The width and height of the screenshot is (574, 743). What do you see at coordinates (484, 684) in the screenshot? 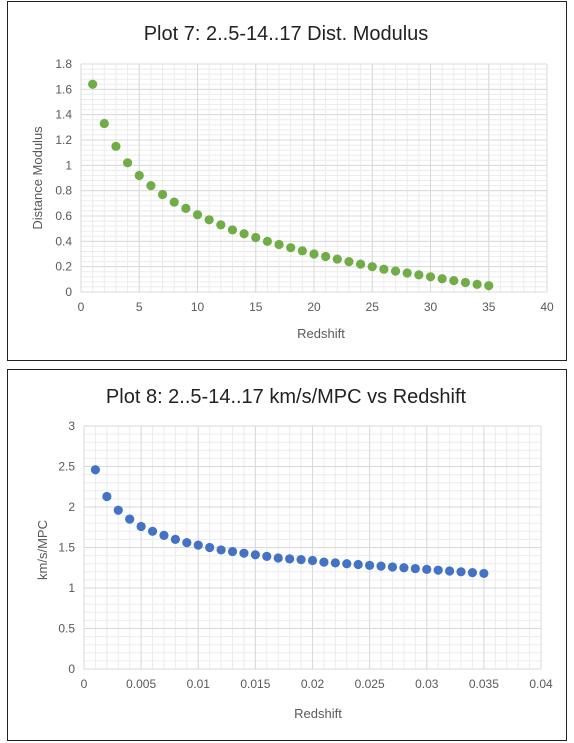
I see `x-tick-label: 0.035` at bounding box center [484, 684].